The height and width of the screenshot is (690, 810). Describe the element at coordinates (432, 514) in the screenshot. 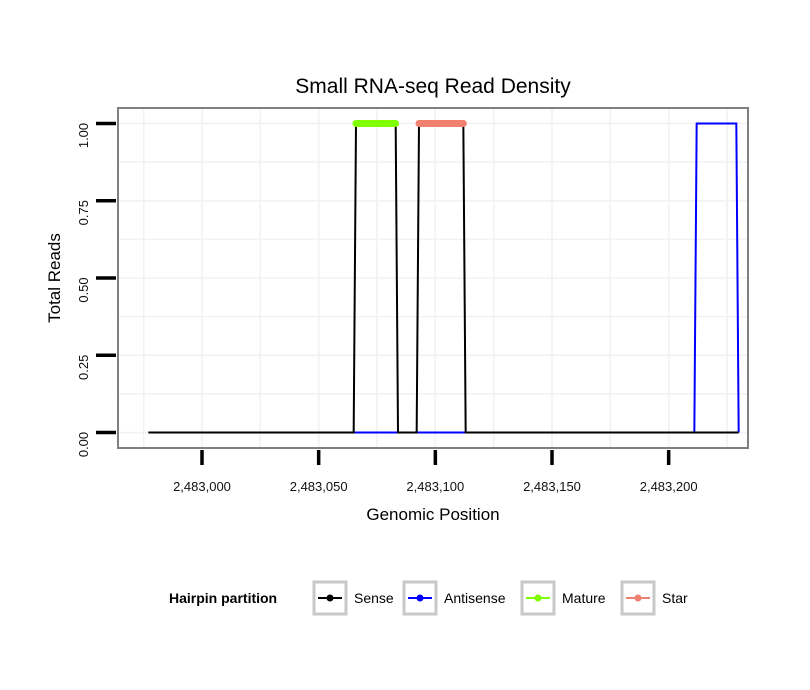

I see `x-axis-title: Genomic Position` at that location.